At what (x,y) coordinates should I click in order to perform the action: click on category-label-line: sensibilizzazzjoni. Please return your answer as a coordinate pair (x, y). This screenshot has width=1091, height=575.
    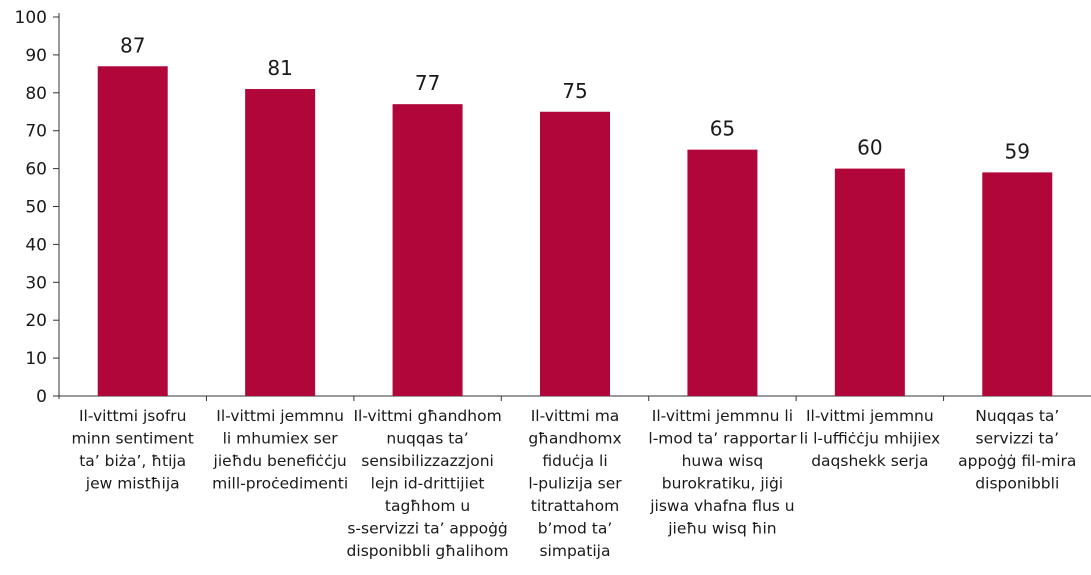
    Looking at the image, I should click on (427, 461).